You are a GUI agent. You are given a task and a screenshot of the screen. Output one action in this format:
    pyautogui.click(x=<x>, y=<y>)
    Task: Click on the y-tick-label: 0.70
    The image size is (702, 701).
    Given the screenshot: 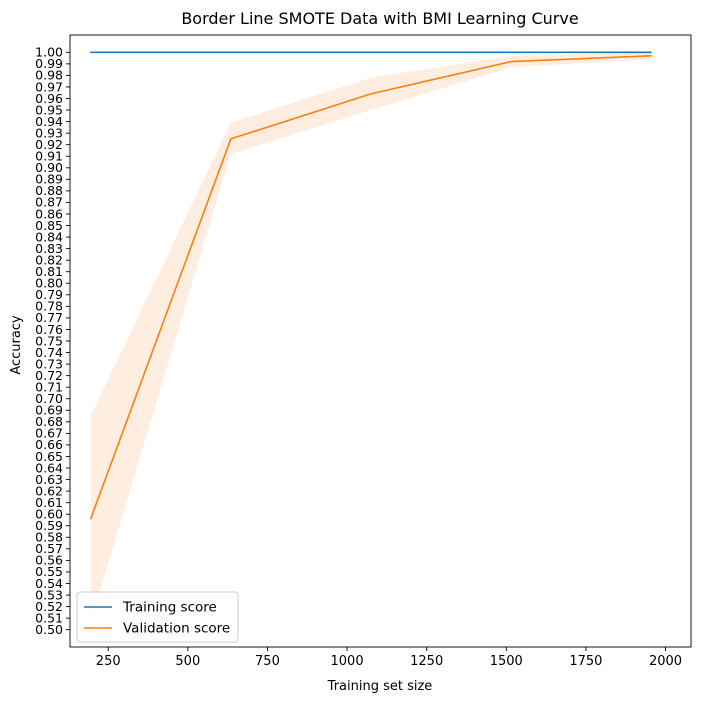 What is the action you would take?
    pyautogui.click(x=49, y=398)
    